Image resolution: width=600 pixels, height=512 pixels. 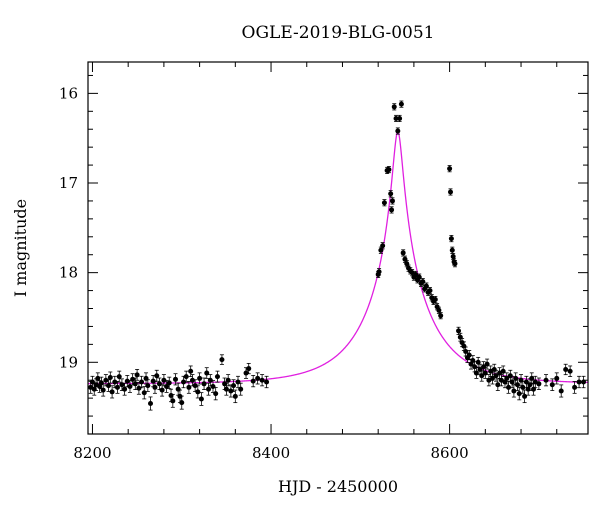 I want to click on y-tick-label: 16, so click(x=68, y=93).